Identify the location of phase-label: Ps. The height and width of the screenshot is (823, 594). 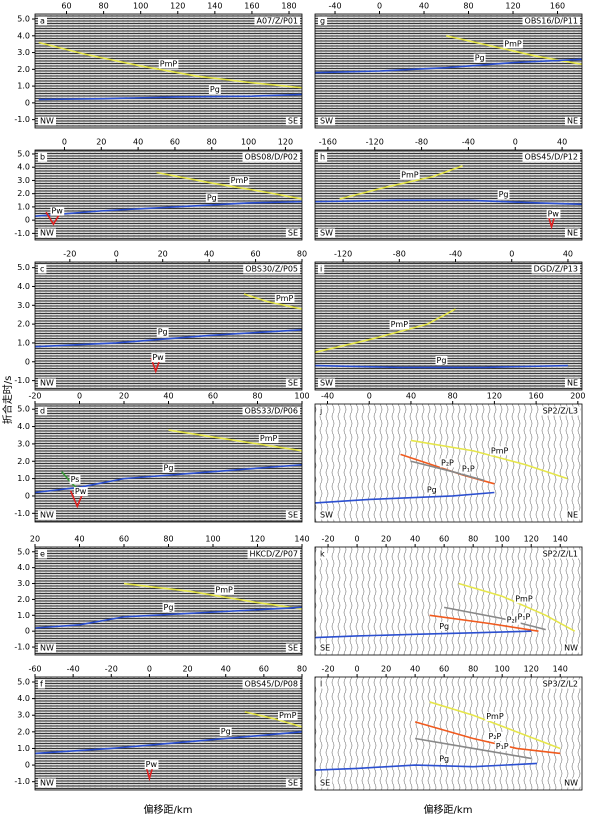
(75, 479).